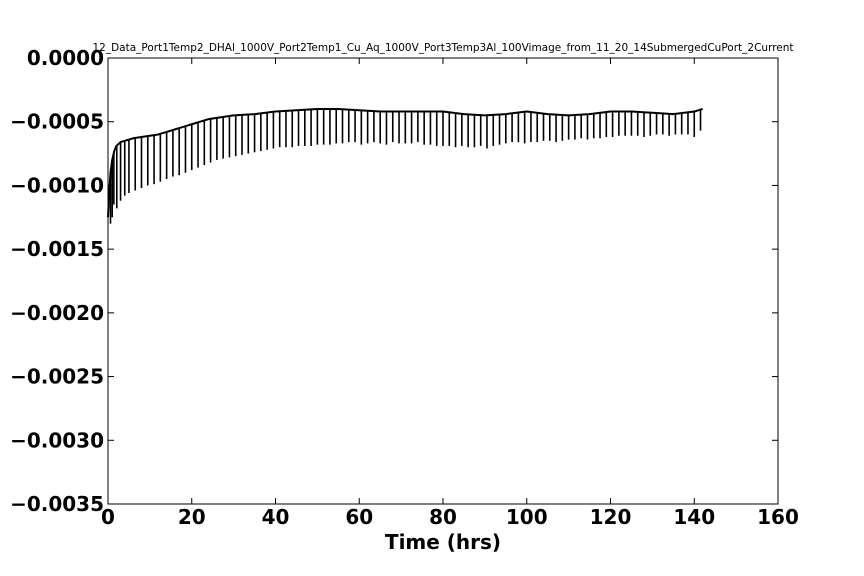 The width and height of the screenshot is (864, 576). Describe the element at coordinates (527, 517) in the screenshot. I see `x-tick-label: 100` at that location.